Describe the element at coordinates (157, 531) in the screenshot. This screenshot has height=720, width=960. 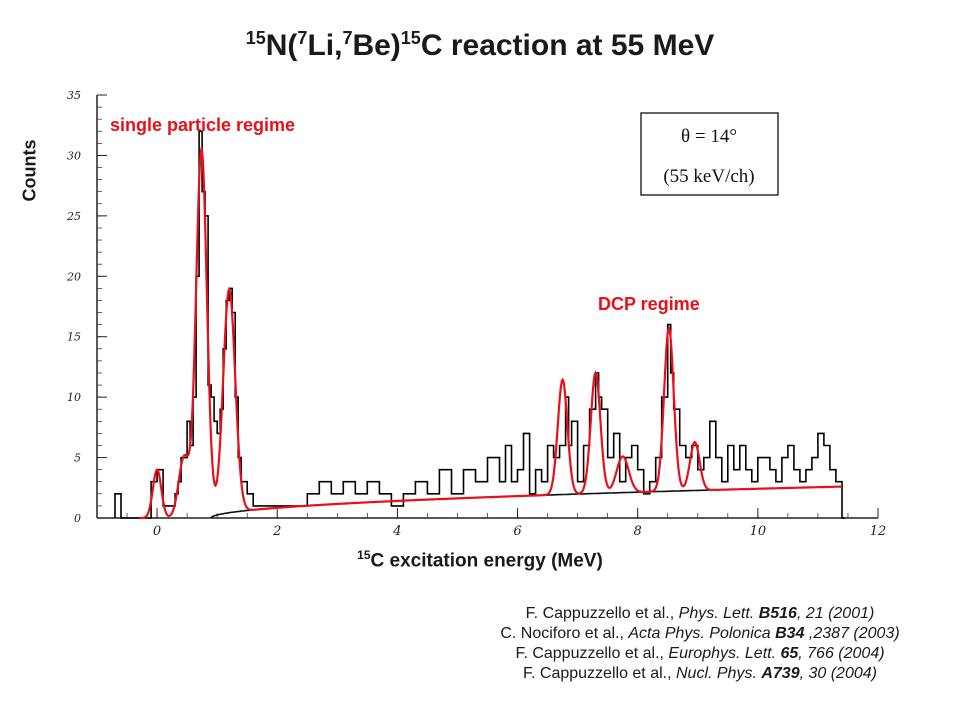
I see `x-tick-label: 0` at that location.